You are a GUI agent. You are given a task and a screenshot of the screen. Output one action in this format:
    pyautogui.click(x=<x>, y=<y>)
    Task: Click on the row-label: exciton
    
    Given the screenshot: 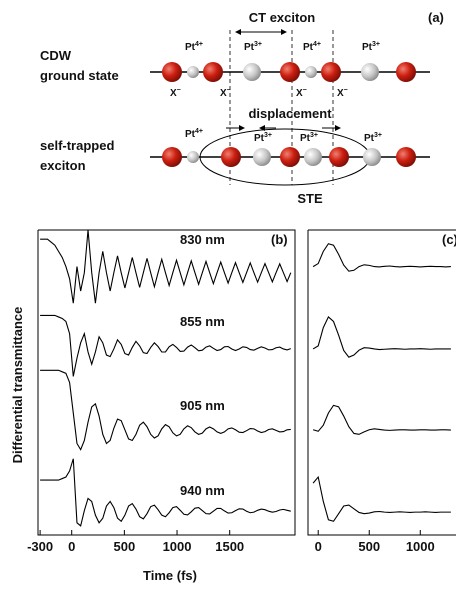 What is the action you would take?
    pyautogui.click(x=63, y=165)
    